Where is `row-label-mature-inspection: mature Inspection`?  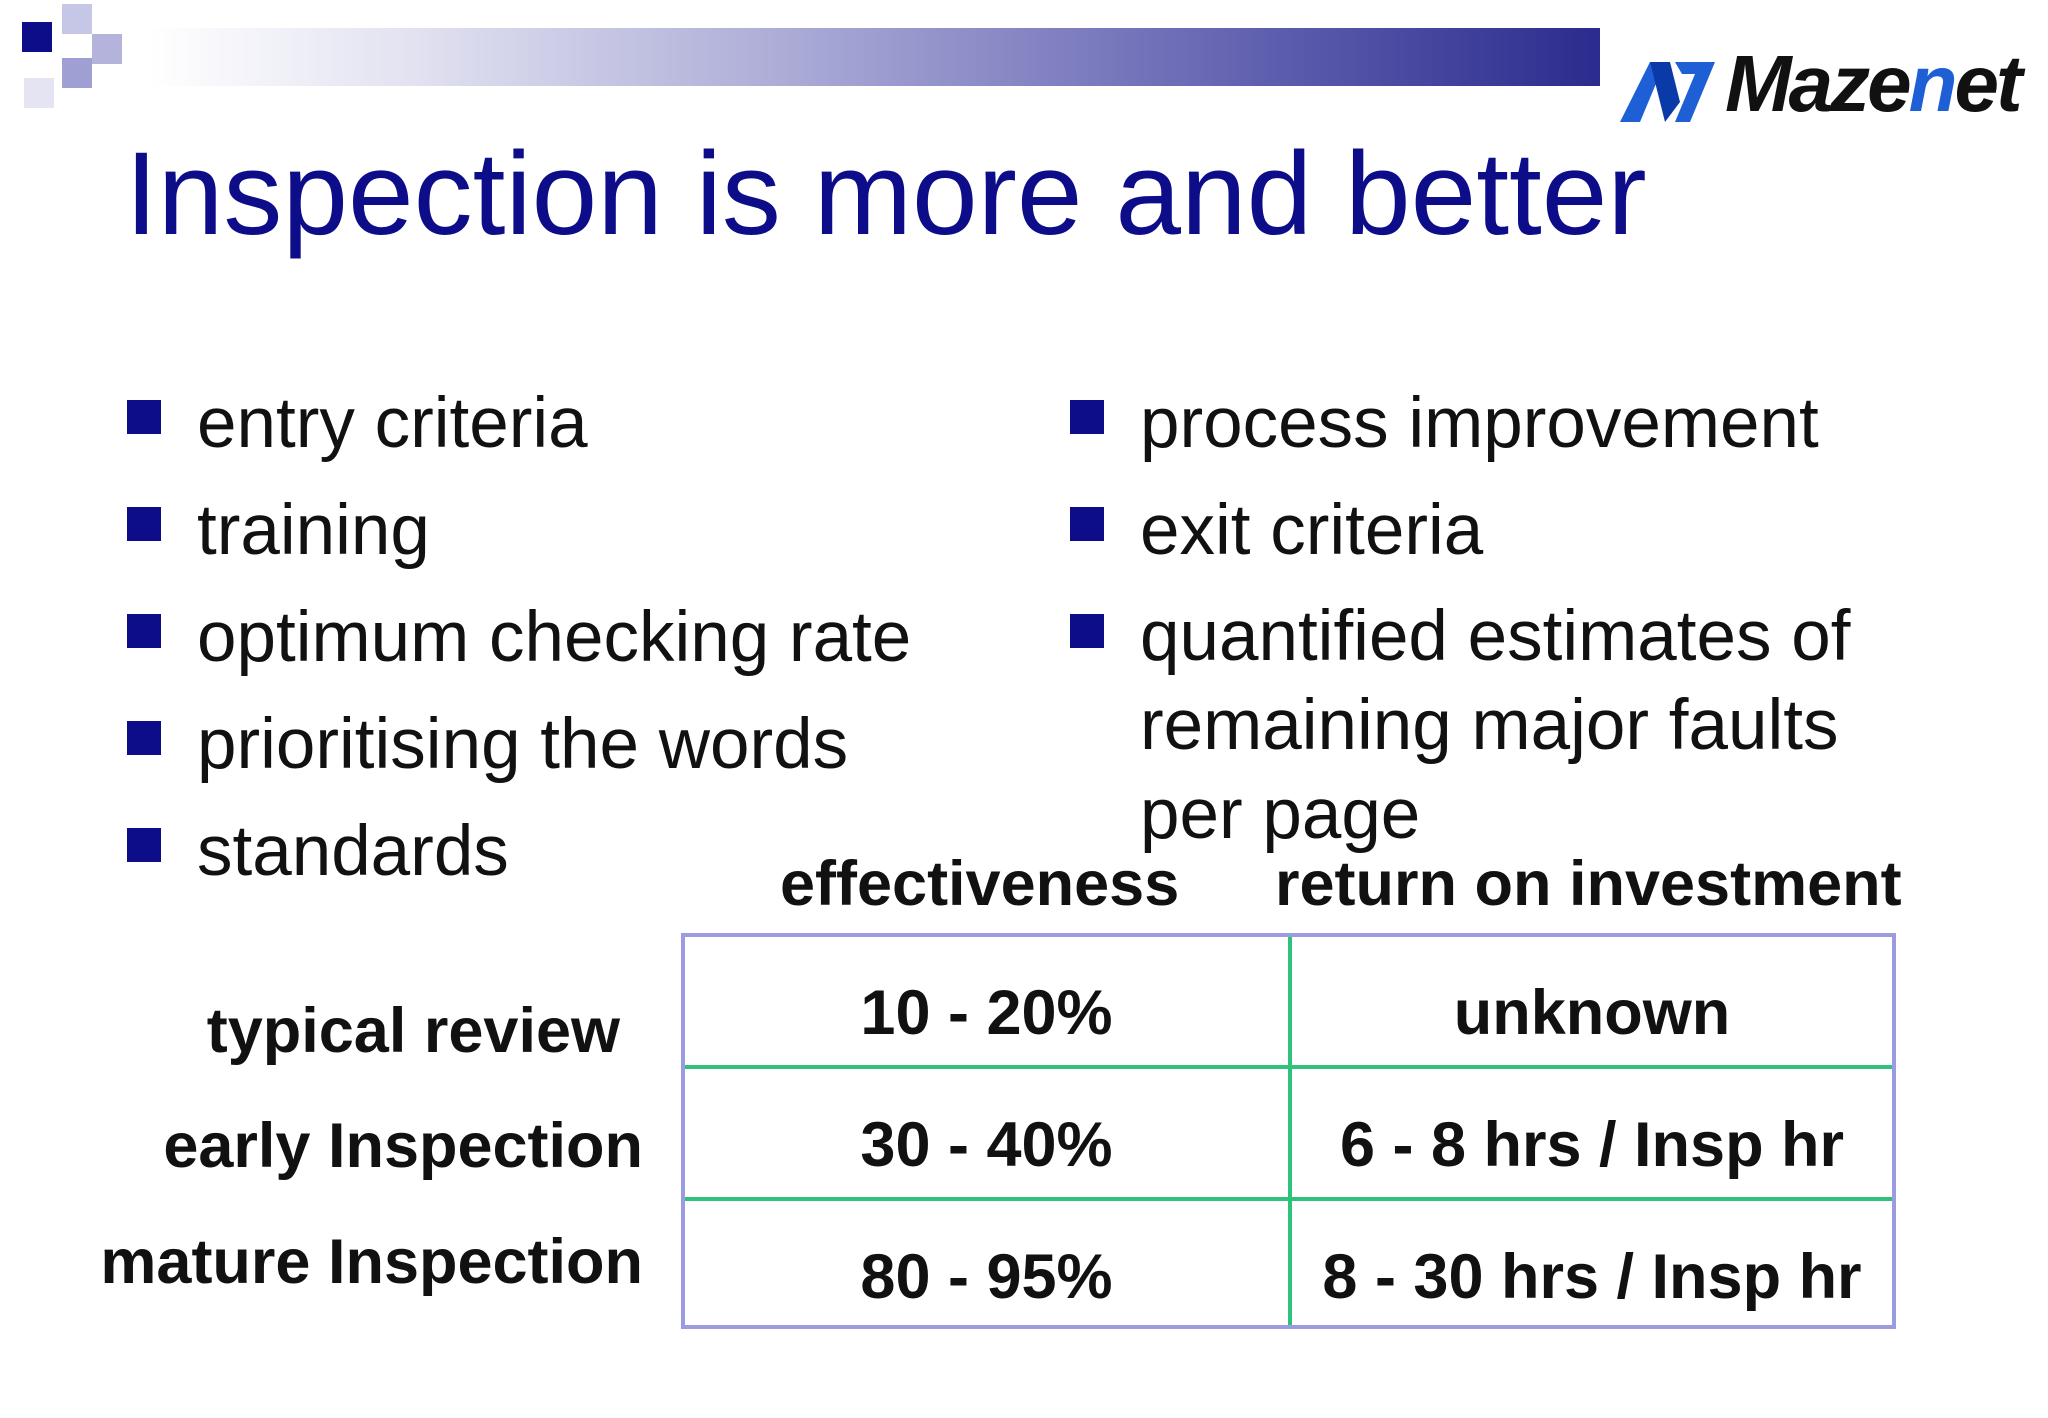
row-label-mature-inspection: mature Inspection is located at coordinates (371, 1262).